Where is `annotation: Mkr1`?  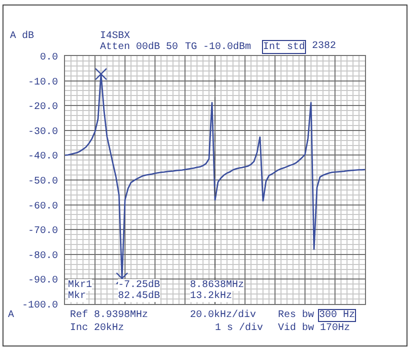
annotation: Mkr1 is located at coordinates (80, 285).